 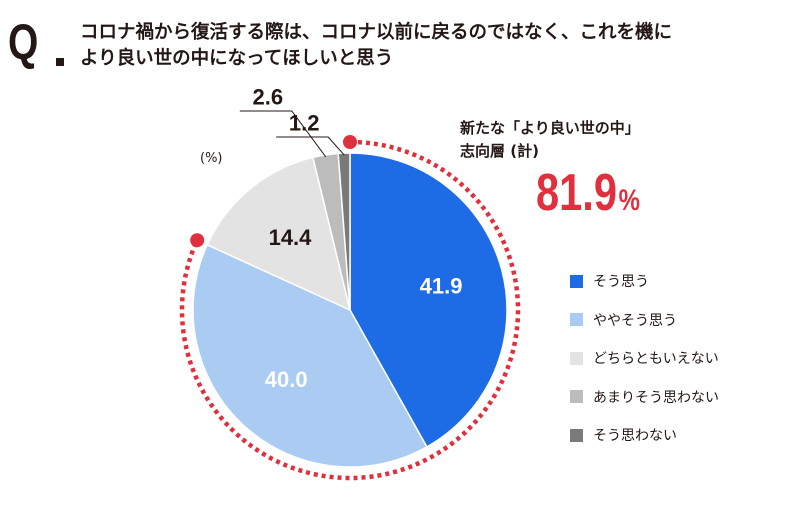 I want to click on question-marker: Q, so click(x=23, y=42).